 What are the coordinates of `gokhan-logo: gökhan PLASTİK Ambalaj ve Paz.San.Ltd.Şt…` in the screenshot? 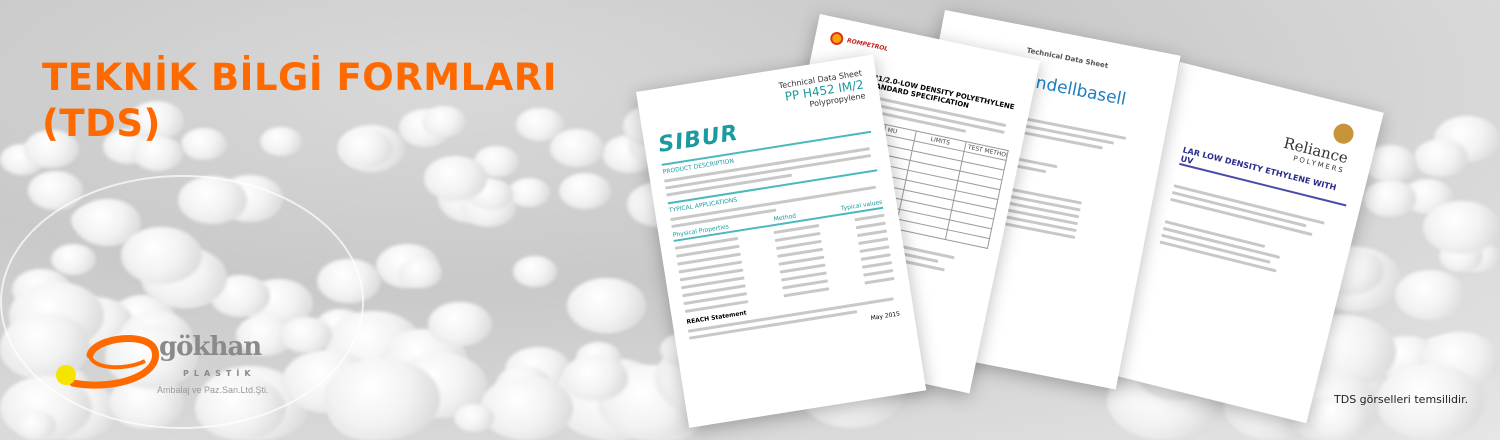 It's located at (175, 365).